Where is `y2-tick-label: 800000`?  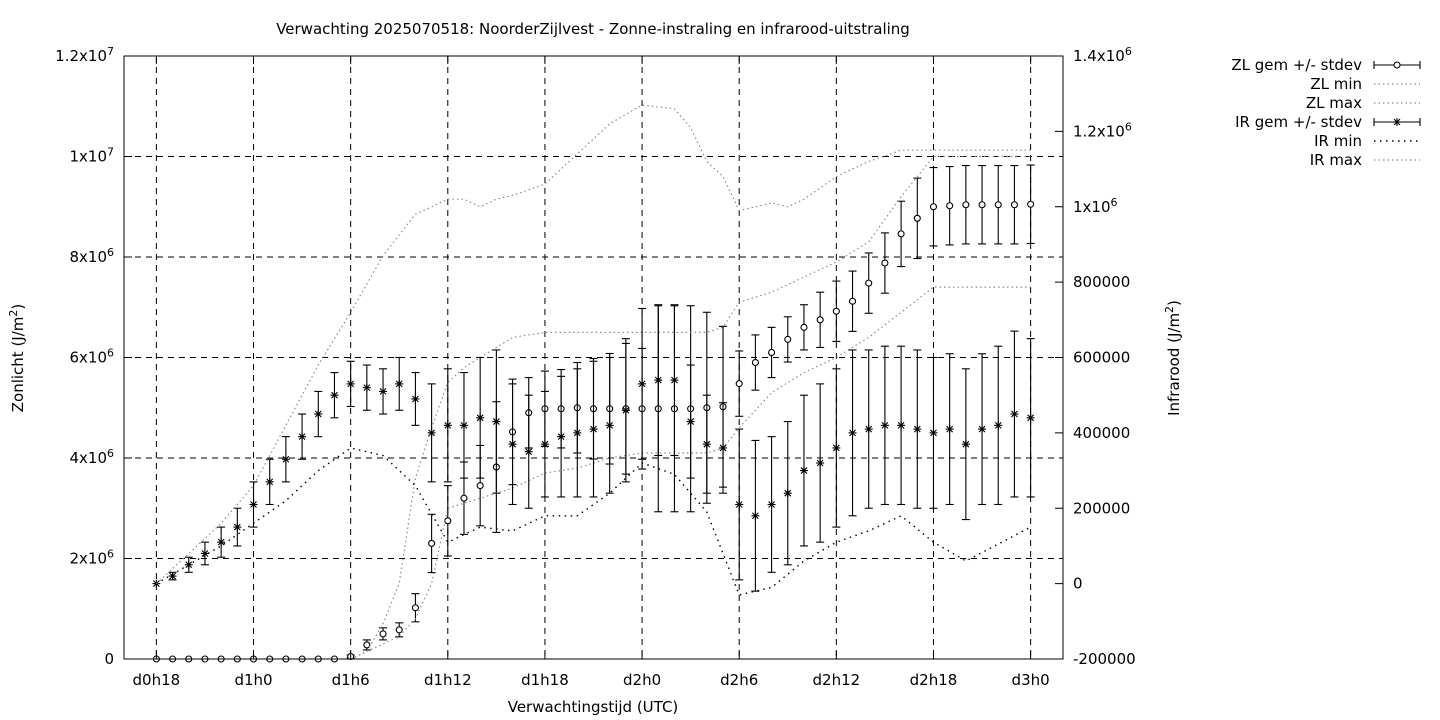 y2-tick-label: 800000 is located at coordinates (1101, 282).